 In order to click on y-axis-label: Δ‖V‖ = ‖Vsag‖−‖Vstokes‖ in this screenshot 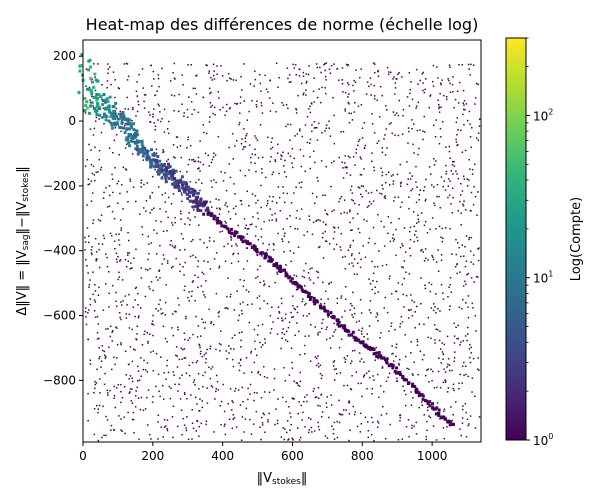, I will do `click(23, 240)`.